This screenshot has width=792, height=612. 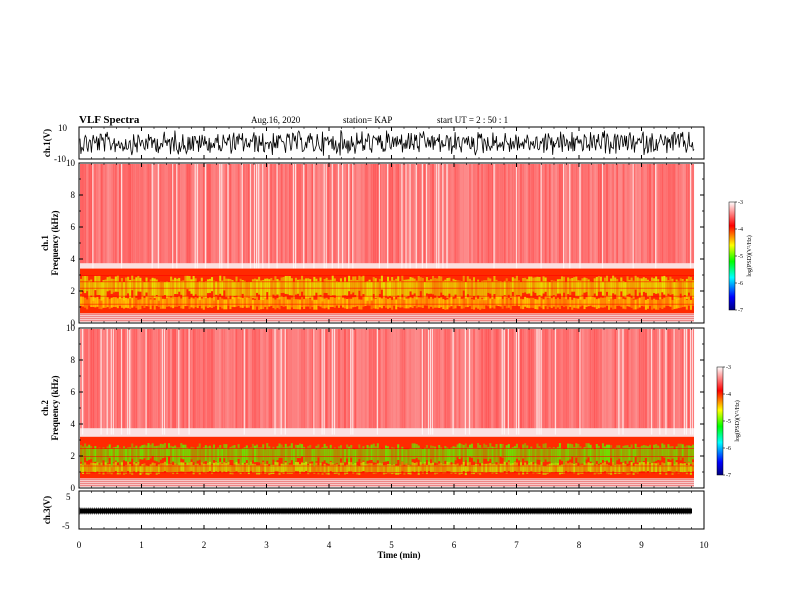 I want to click on ch1-colorbar-tick--4: -4, so click(x=740, y=230).